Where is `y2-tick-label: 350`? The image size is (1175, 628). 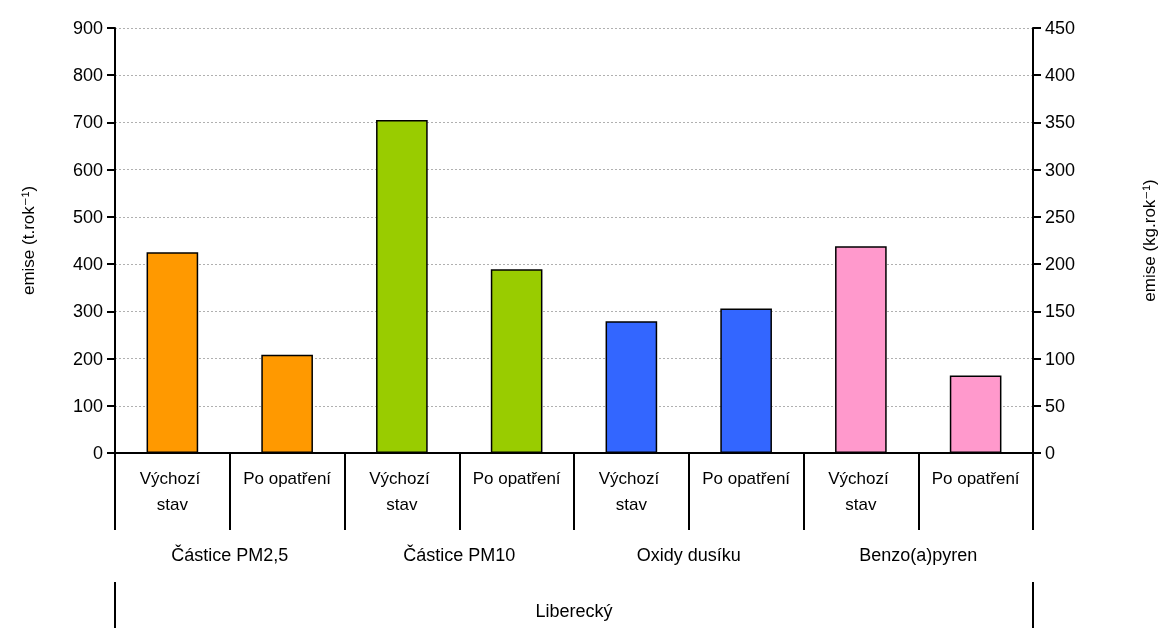 y2-tick-label: 350 is located at coordinates (1060, 122).